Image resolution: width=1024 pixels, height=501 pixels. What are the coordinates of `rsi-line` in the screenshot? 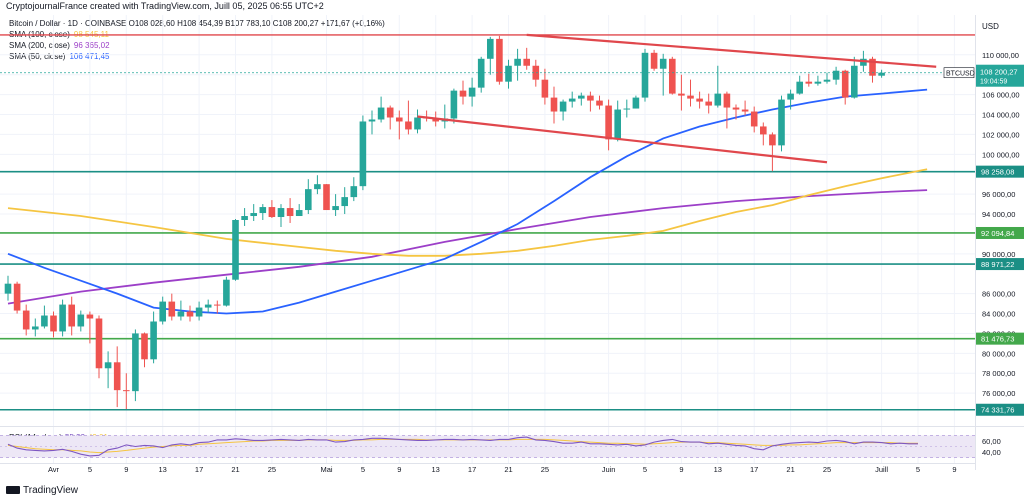 It's located at (462, 446).